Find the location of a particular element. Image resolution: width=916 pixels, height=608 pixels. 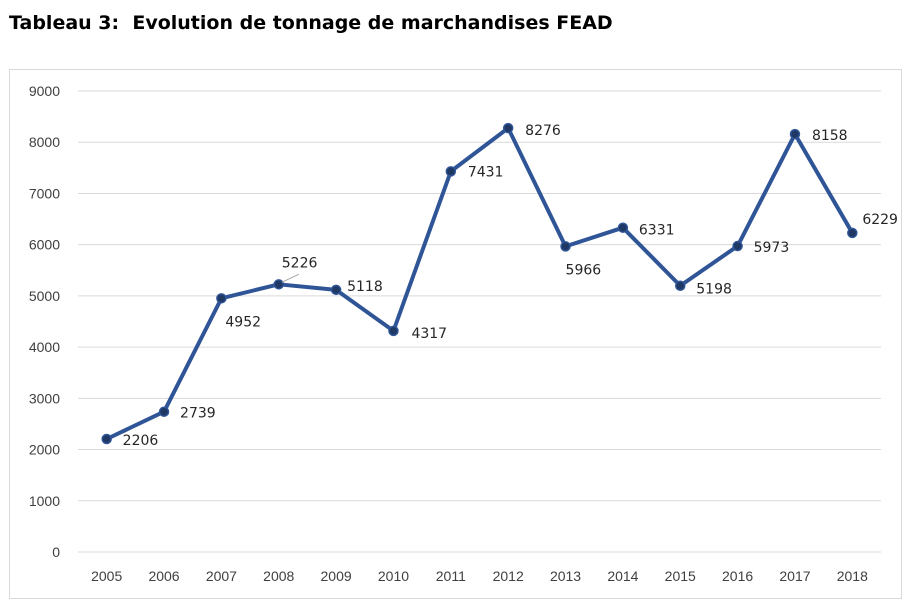

x-tick-label: 2016 is located at coordinates (737, 576).